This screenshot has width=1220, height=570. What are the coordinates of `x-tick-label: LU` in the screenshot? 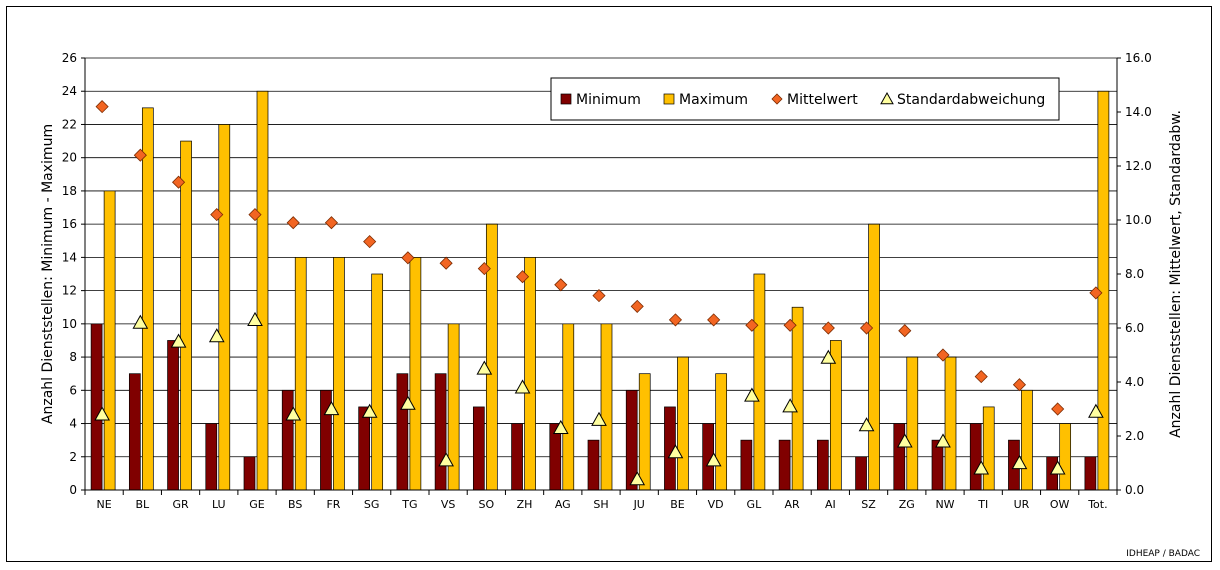 It's located at (219, 504).